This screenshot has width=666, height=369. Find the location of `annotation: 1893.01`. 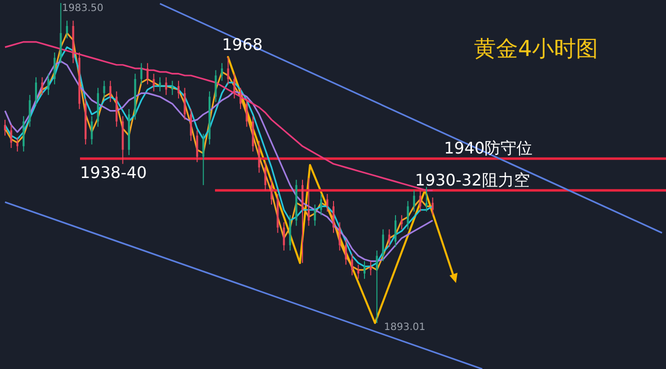

annotation: 1893.01 is located at coordinates (405, 327).